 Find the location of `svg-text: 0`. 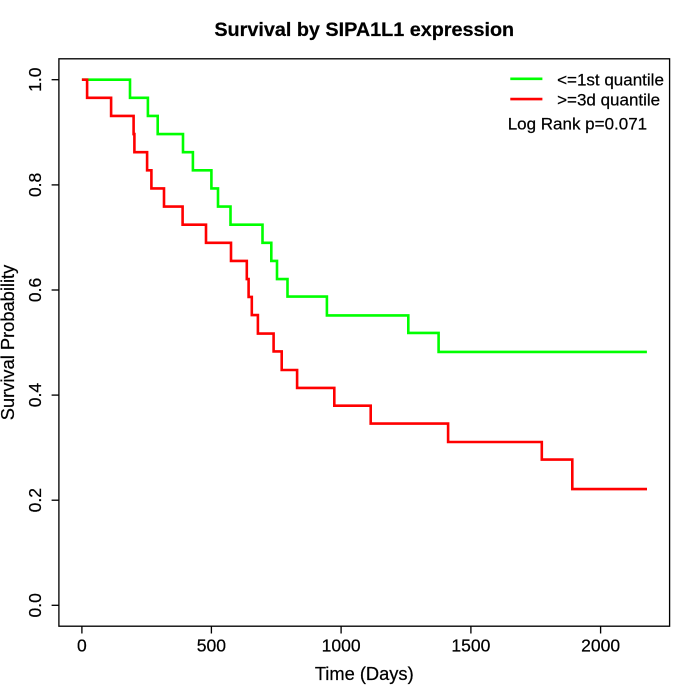

svg-text: 0 is located at coordinates (82, 645).